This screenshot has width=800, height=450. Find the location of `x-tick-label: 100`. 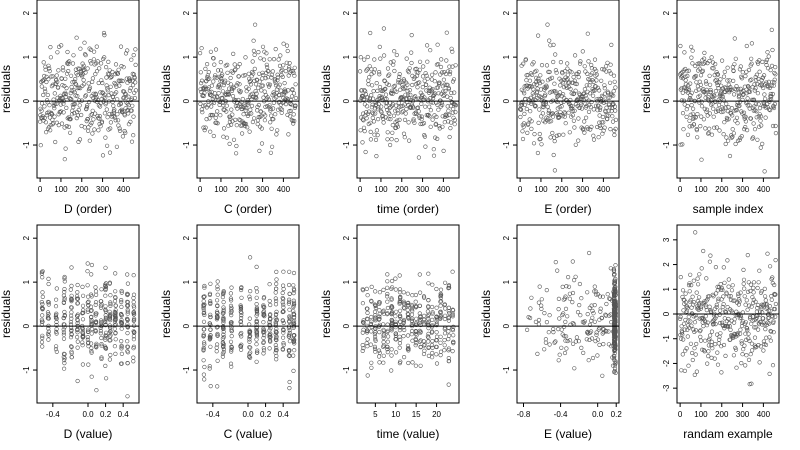

x-tick-label: 100 is located at coordinates (381, 189).